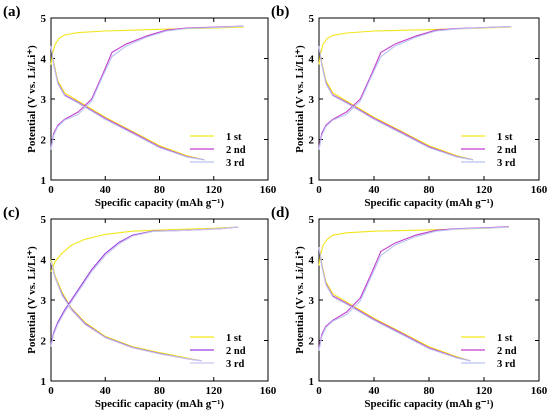 The width and height of the screenshot is (550, 416). Describe the element at coordinates (11, 213) in the screenshot. I see `panel-label: (c)` at that location.